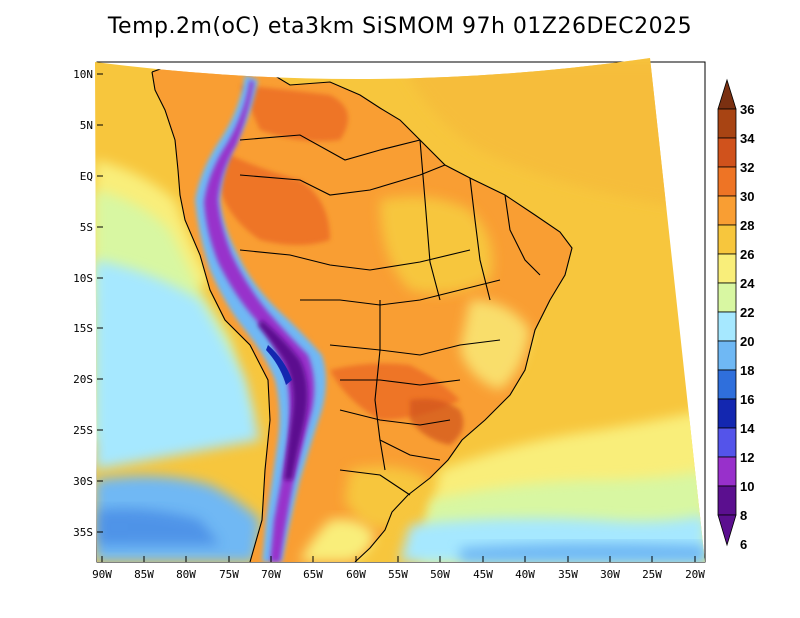 This screenshot has height=618, width=800. What do you see at coordinates (83, 379) in the screenshot?
I see `lat-label-20s: 20S` at bounding box center [83, 379].